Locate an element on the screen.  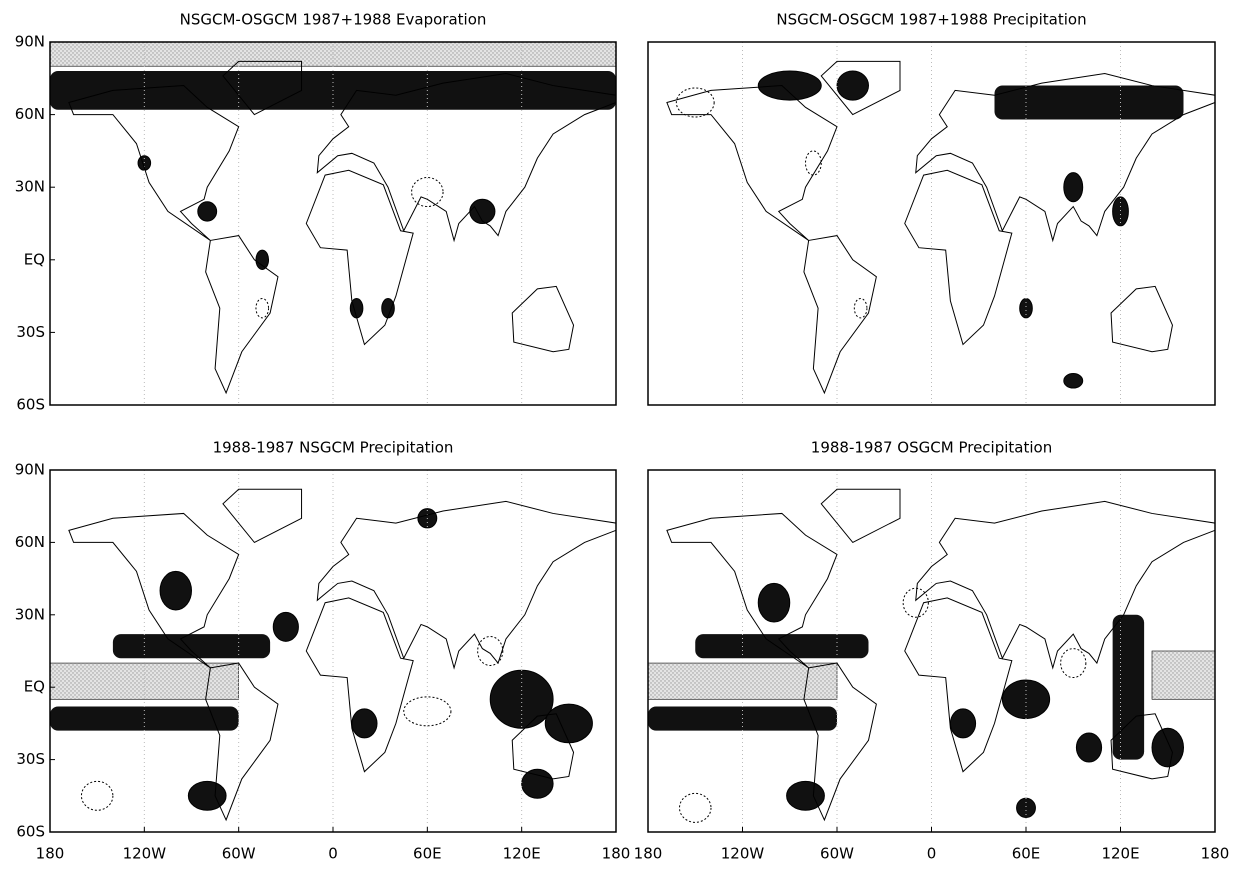
panel-title: NSGCM-OSGCM 1987+1988 Evaporation is located at coordinates (333, 20).